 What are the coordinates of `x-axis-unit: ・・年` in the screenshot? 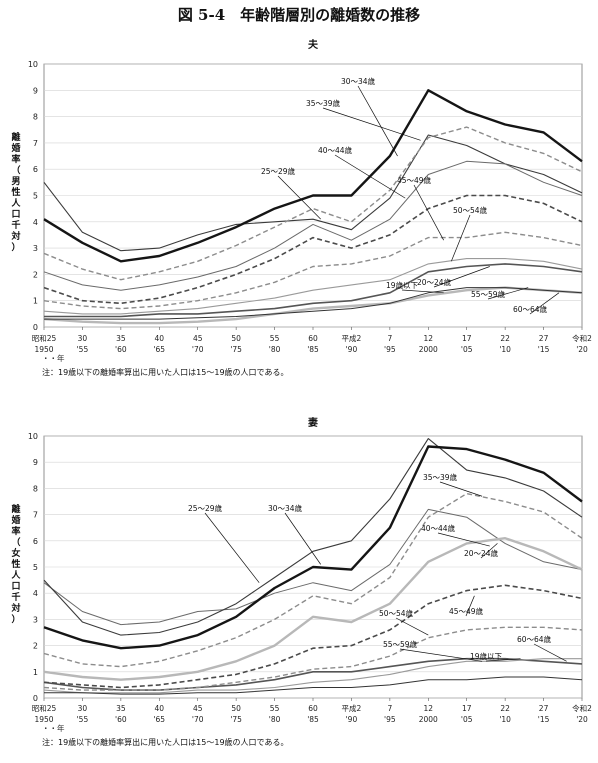 It's located at (53, 728).